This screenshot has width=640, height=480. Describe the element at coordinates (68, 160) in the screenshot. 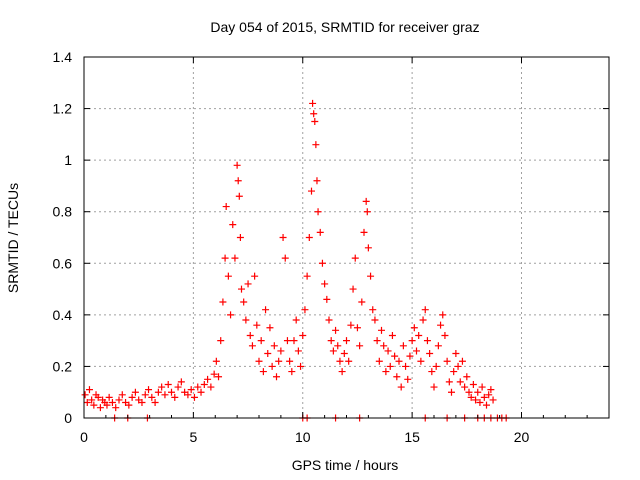

I see `y-tick-label: 1` at that location.